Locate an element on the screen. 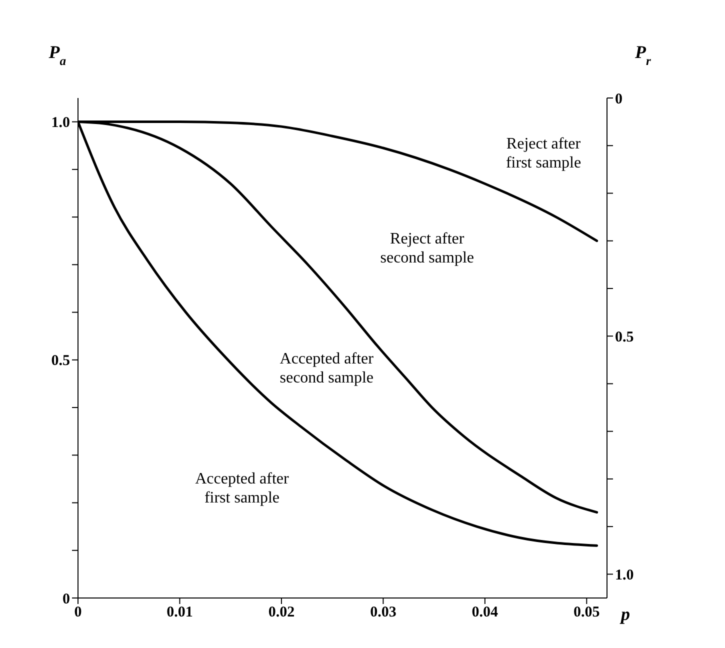  annotation: Reject after second sample is located at coordinates (427, 248).